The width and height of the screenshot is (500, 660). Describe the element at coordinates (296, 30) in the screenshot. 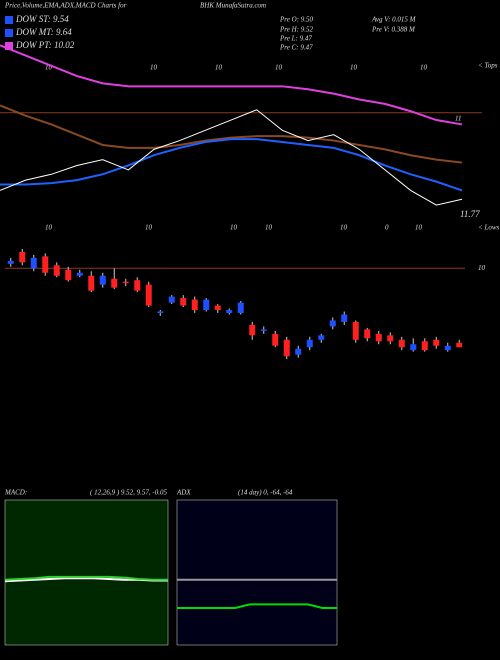

I see `info-text: Pre H: 9.52` at that location.